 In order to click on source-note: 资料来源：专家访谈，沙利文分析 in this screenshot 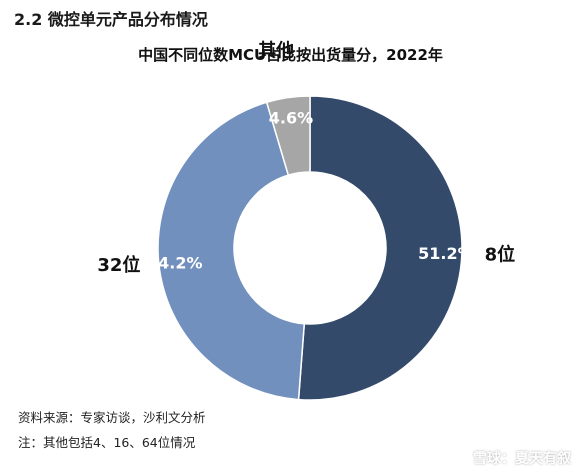, I will do `click(112, 417)`.